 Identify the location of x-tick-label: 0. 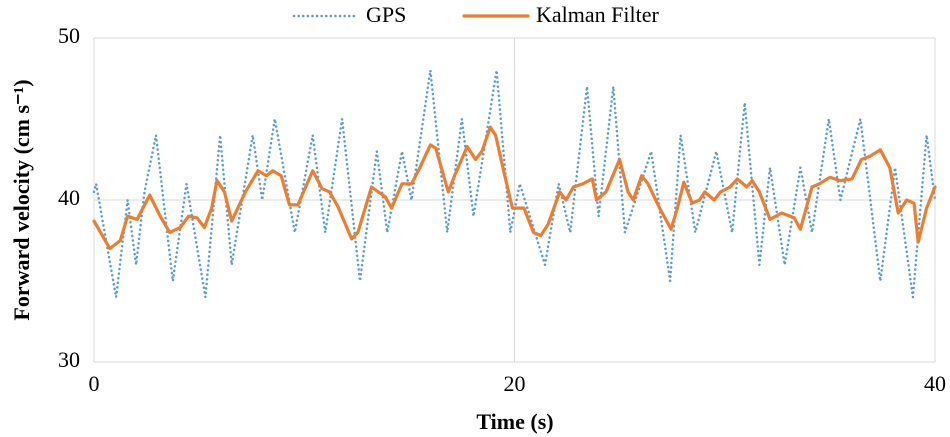
(94, 383).